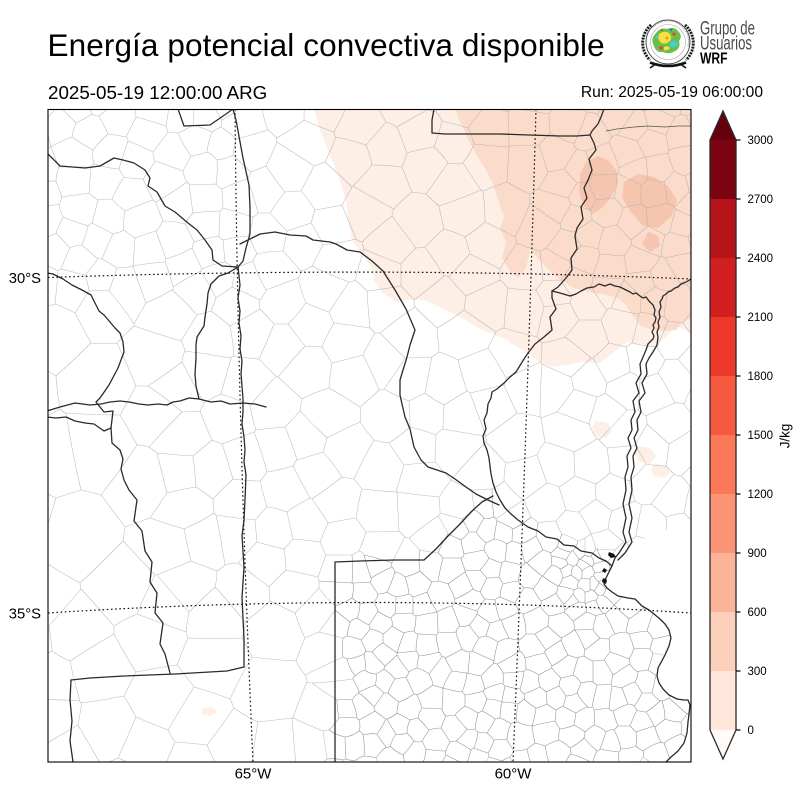 This screenshot has height=800, width=800. I want to click on svg-text: 1800, so click(761, 377).